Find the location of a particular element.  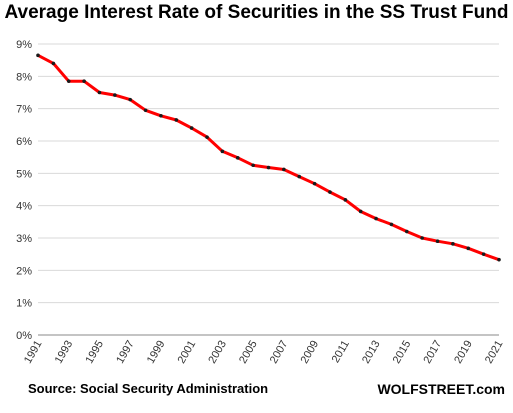

x-tick-label: 1991 is located at coordinates (33, 352).